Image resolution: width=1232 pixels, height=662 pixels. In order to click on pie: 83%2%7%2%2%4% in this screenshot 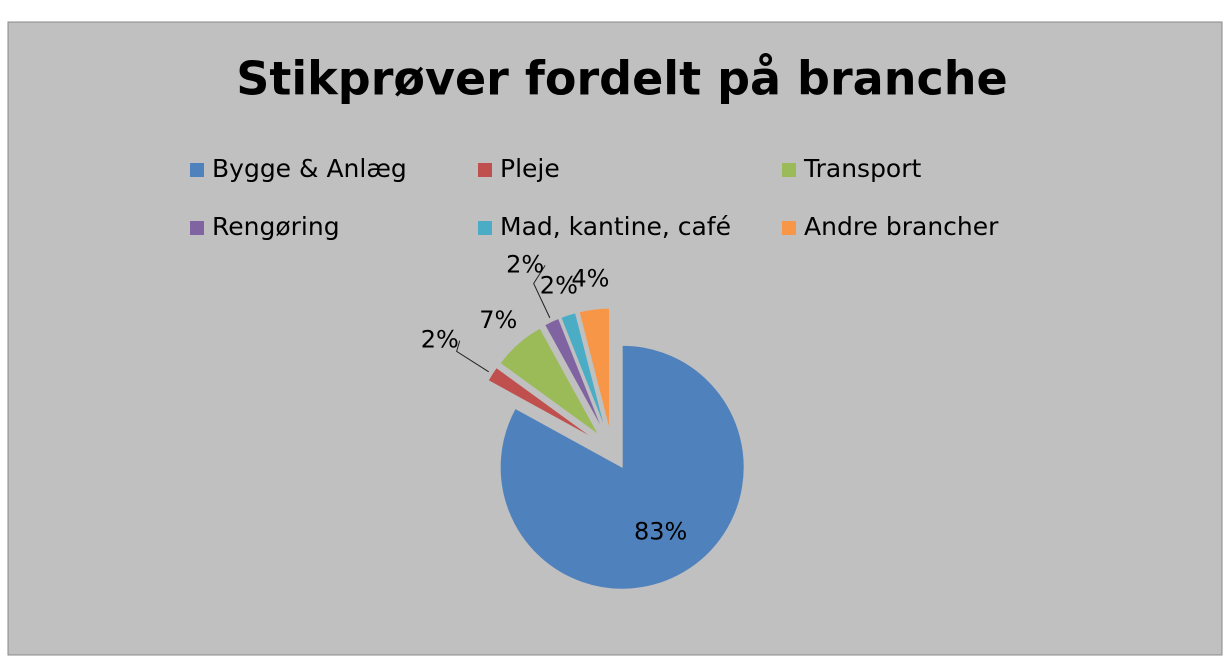, I will do `click(583, 420)`.